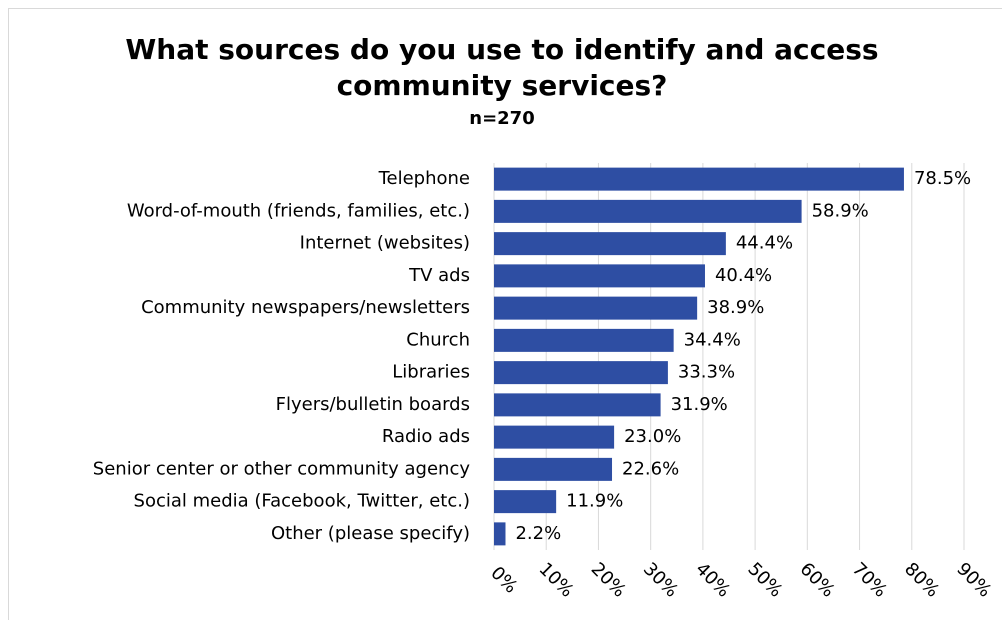 This screenshot has height=622, width=1004. I want to click on x-tick-label: 0%, so click(503, 580).